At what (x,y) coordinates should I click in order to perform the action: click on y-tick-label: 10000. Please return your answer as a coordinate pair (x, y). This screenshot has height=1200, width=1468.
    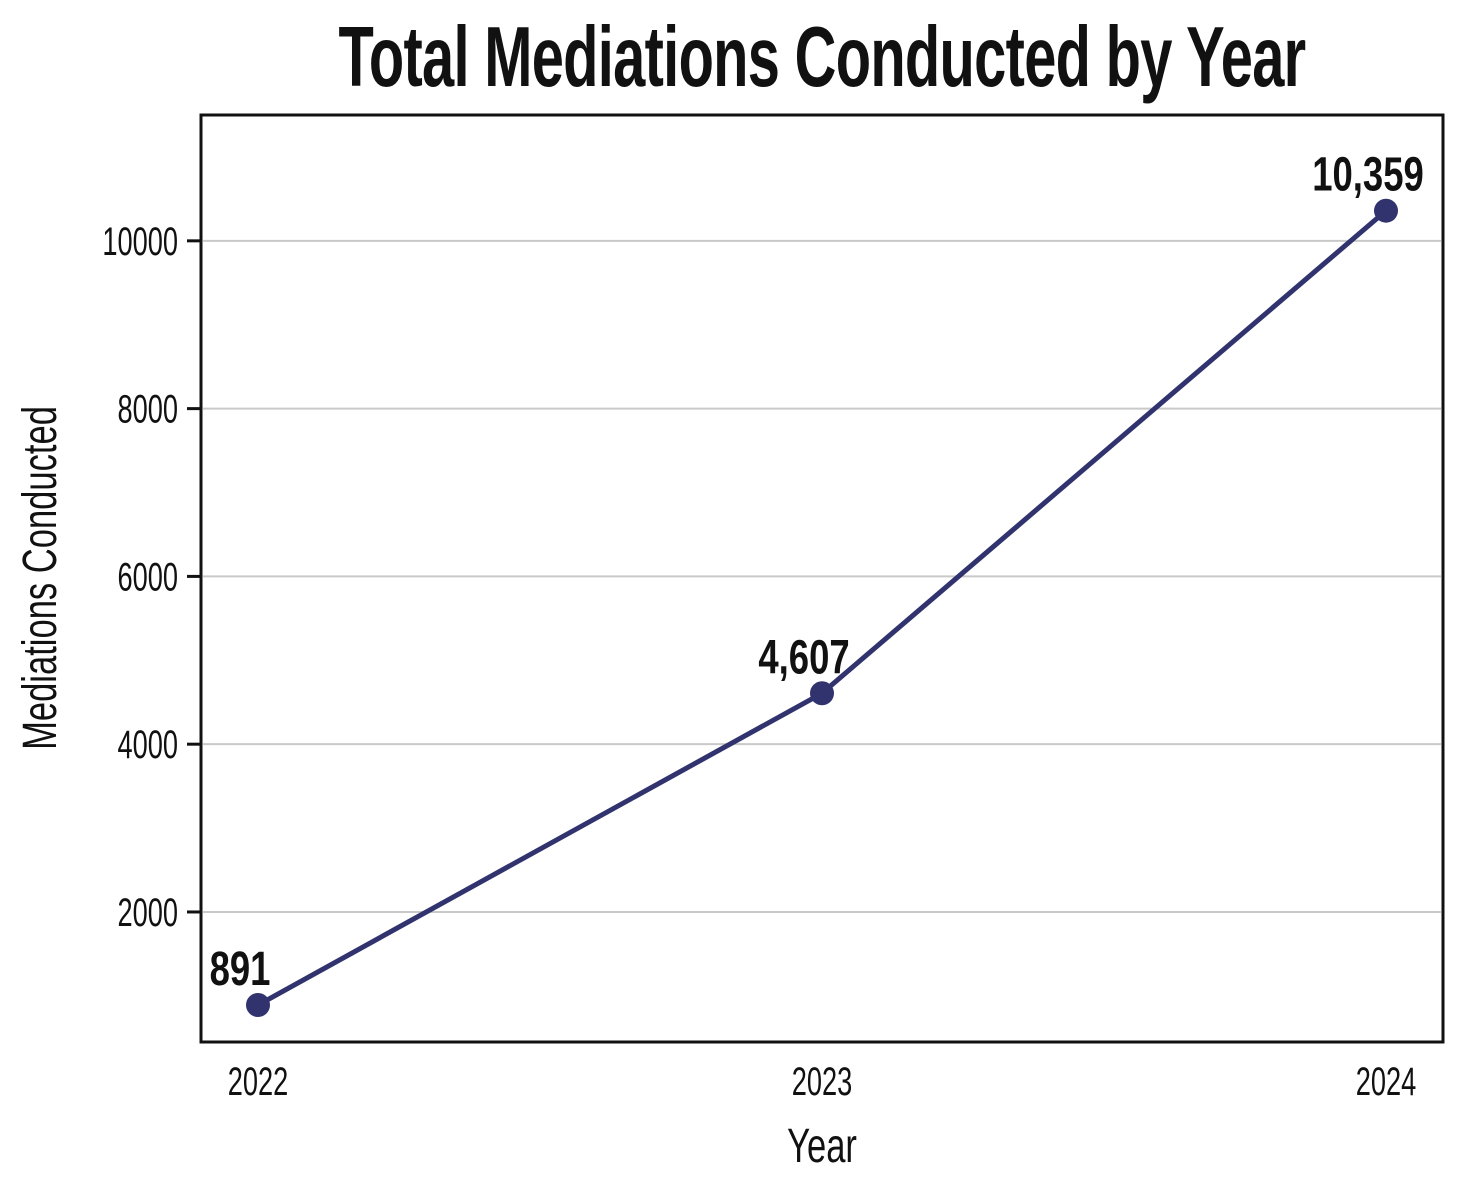
    Looking at the image, I should click on (140, 242).